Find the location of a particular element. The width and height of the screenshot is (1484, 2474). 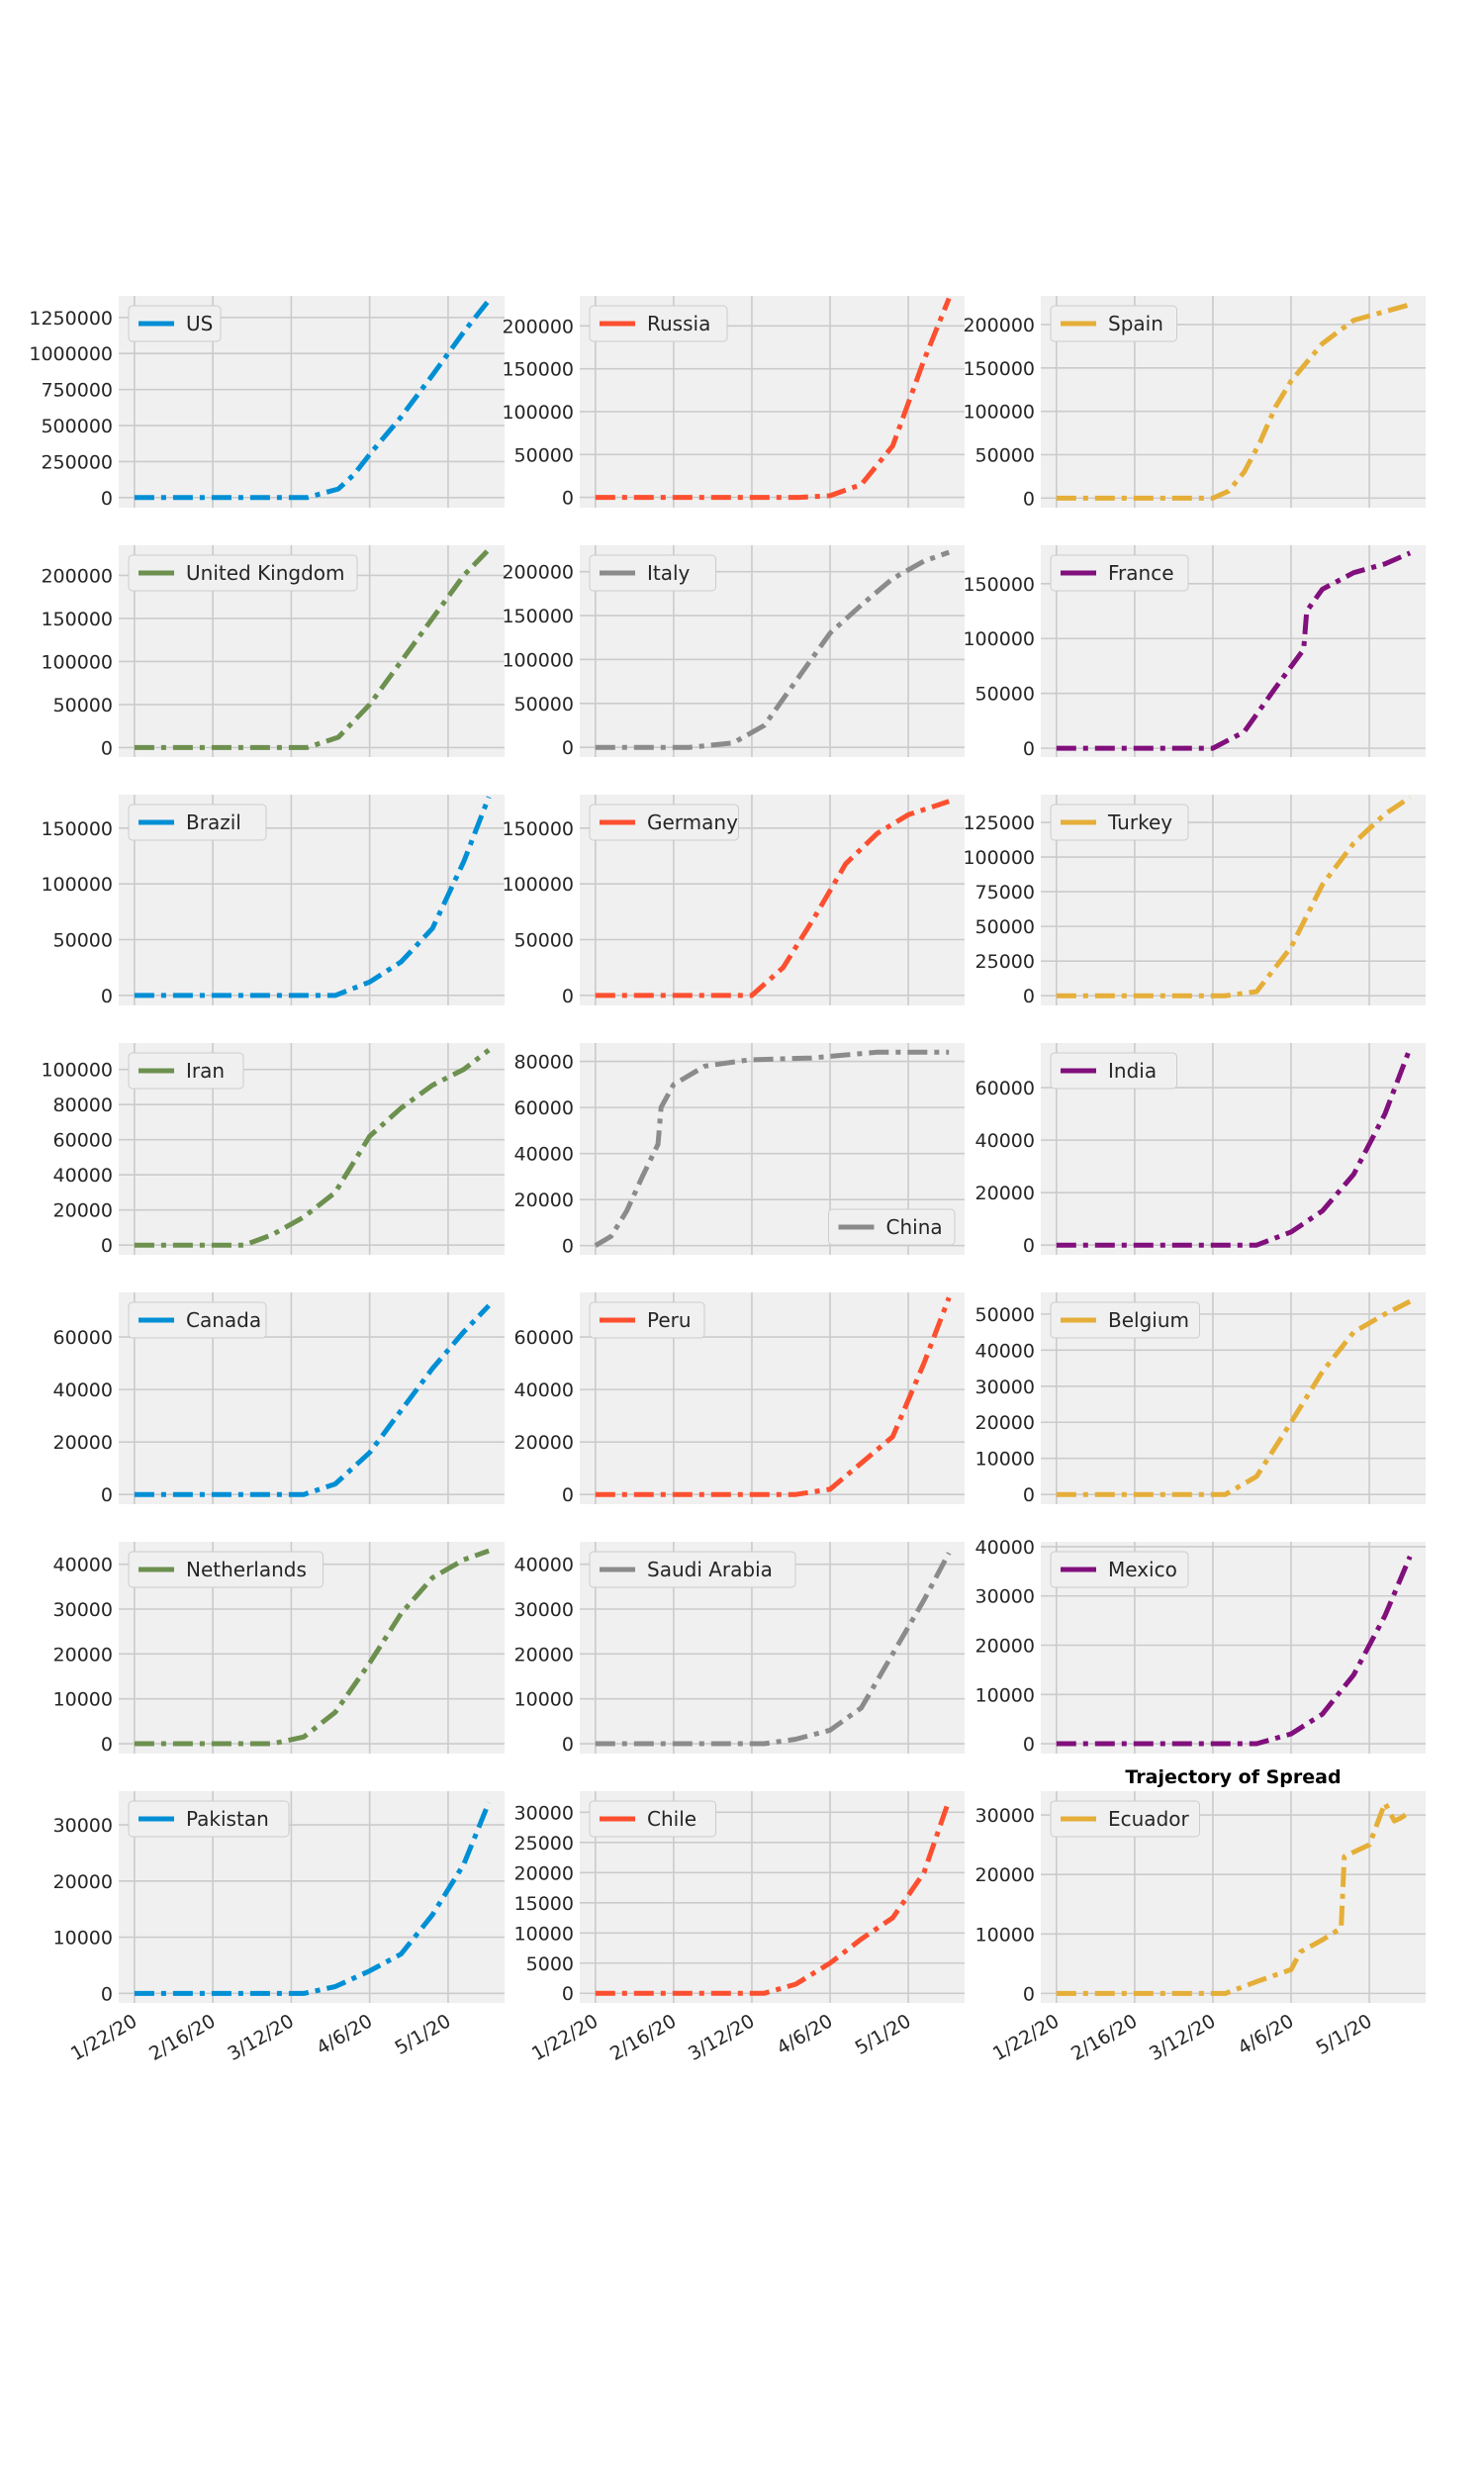

legend-label: Iran is located at coordinates (205, 1071).